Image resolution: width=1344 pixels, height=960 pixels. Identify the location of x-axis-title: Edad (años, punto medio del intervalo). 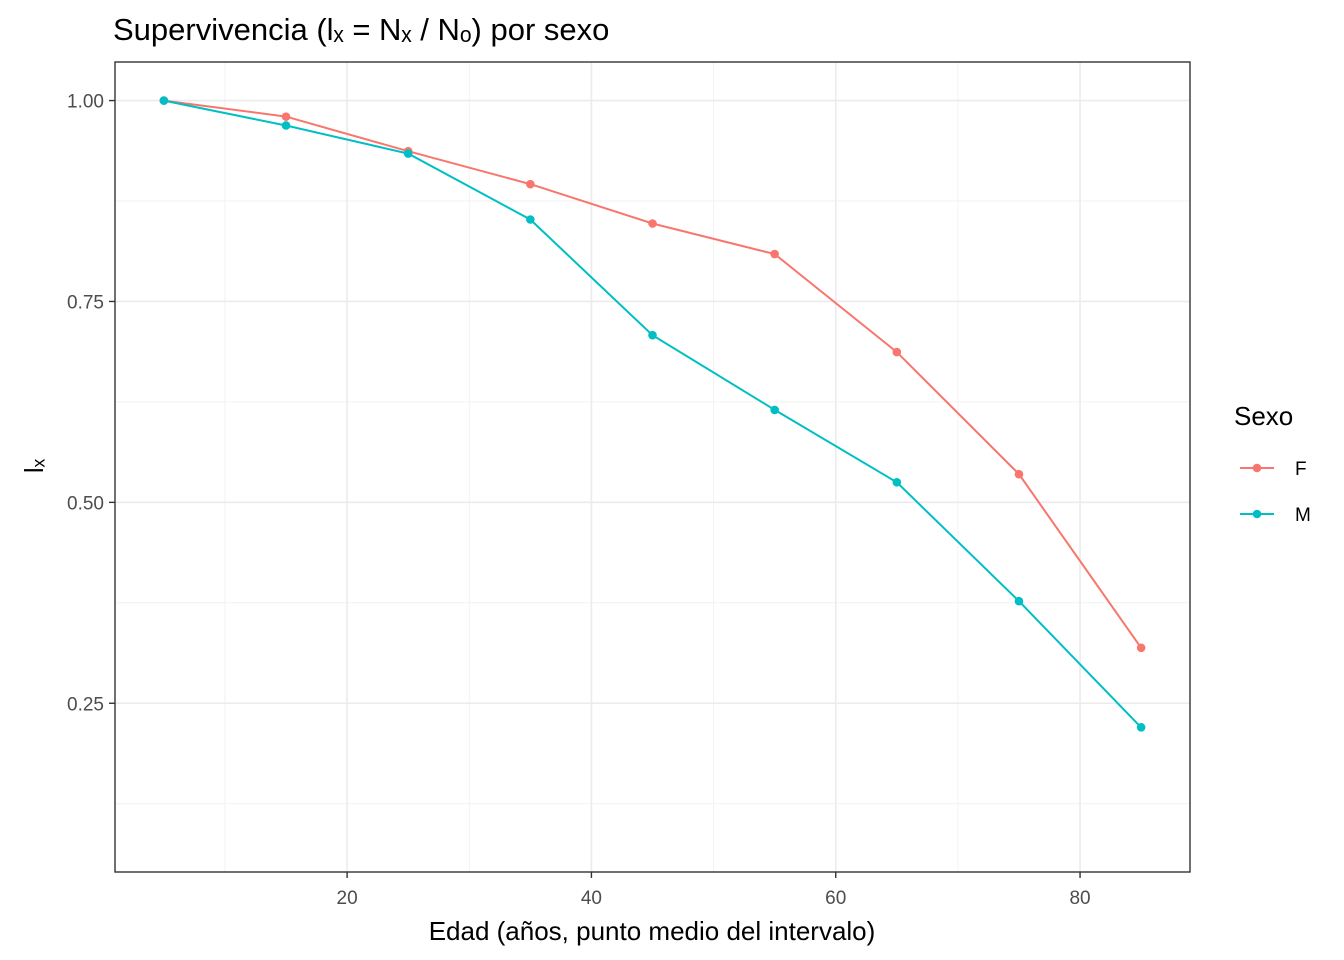
(652, 931).